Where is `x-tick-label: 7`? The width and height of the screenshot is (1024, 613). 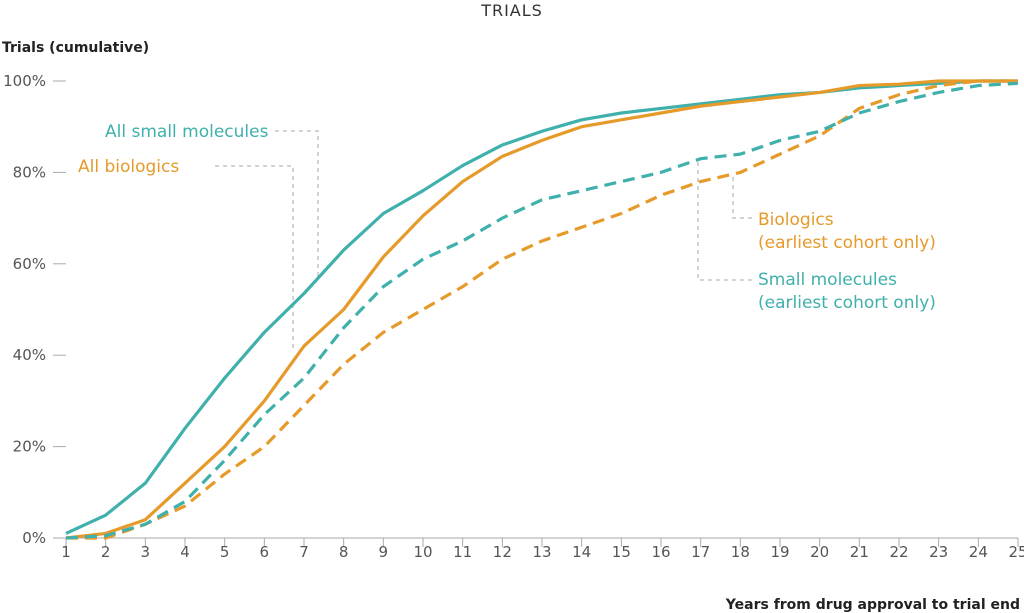
x-tick-label: 7 is located at coordinates (304, 552).